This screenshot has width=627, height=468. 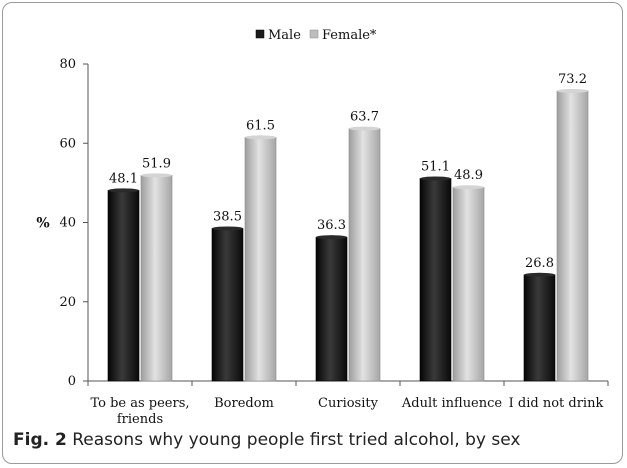 I want to click on data-label: 63.7, so click(x=364, y=117).